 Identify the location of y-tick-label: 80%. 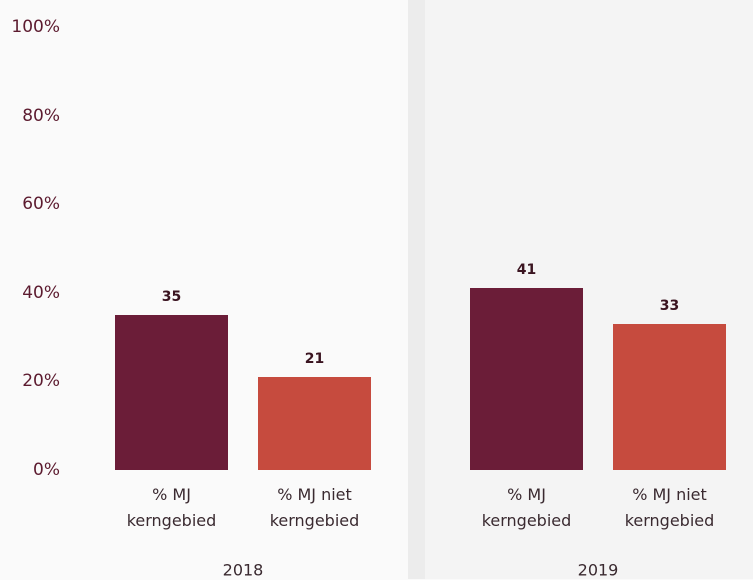
(41, 115).